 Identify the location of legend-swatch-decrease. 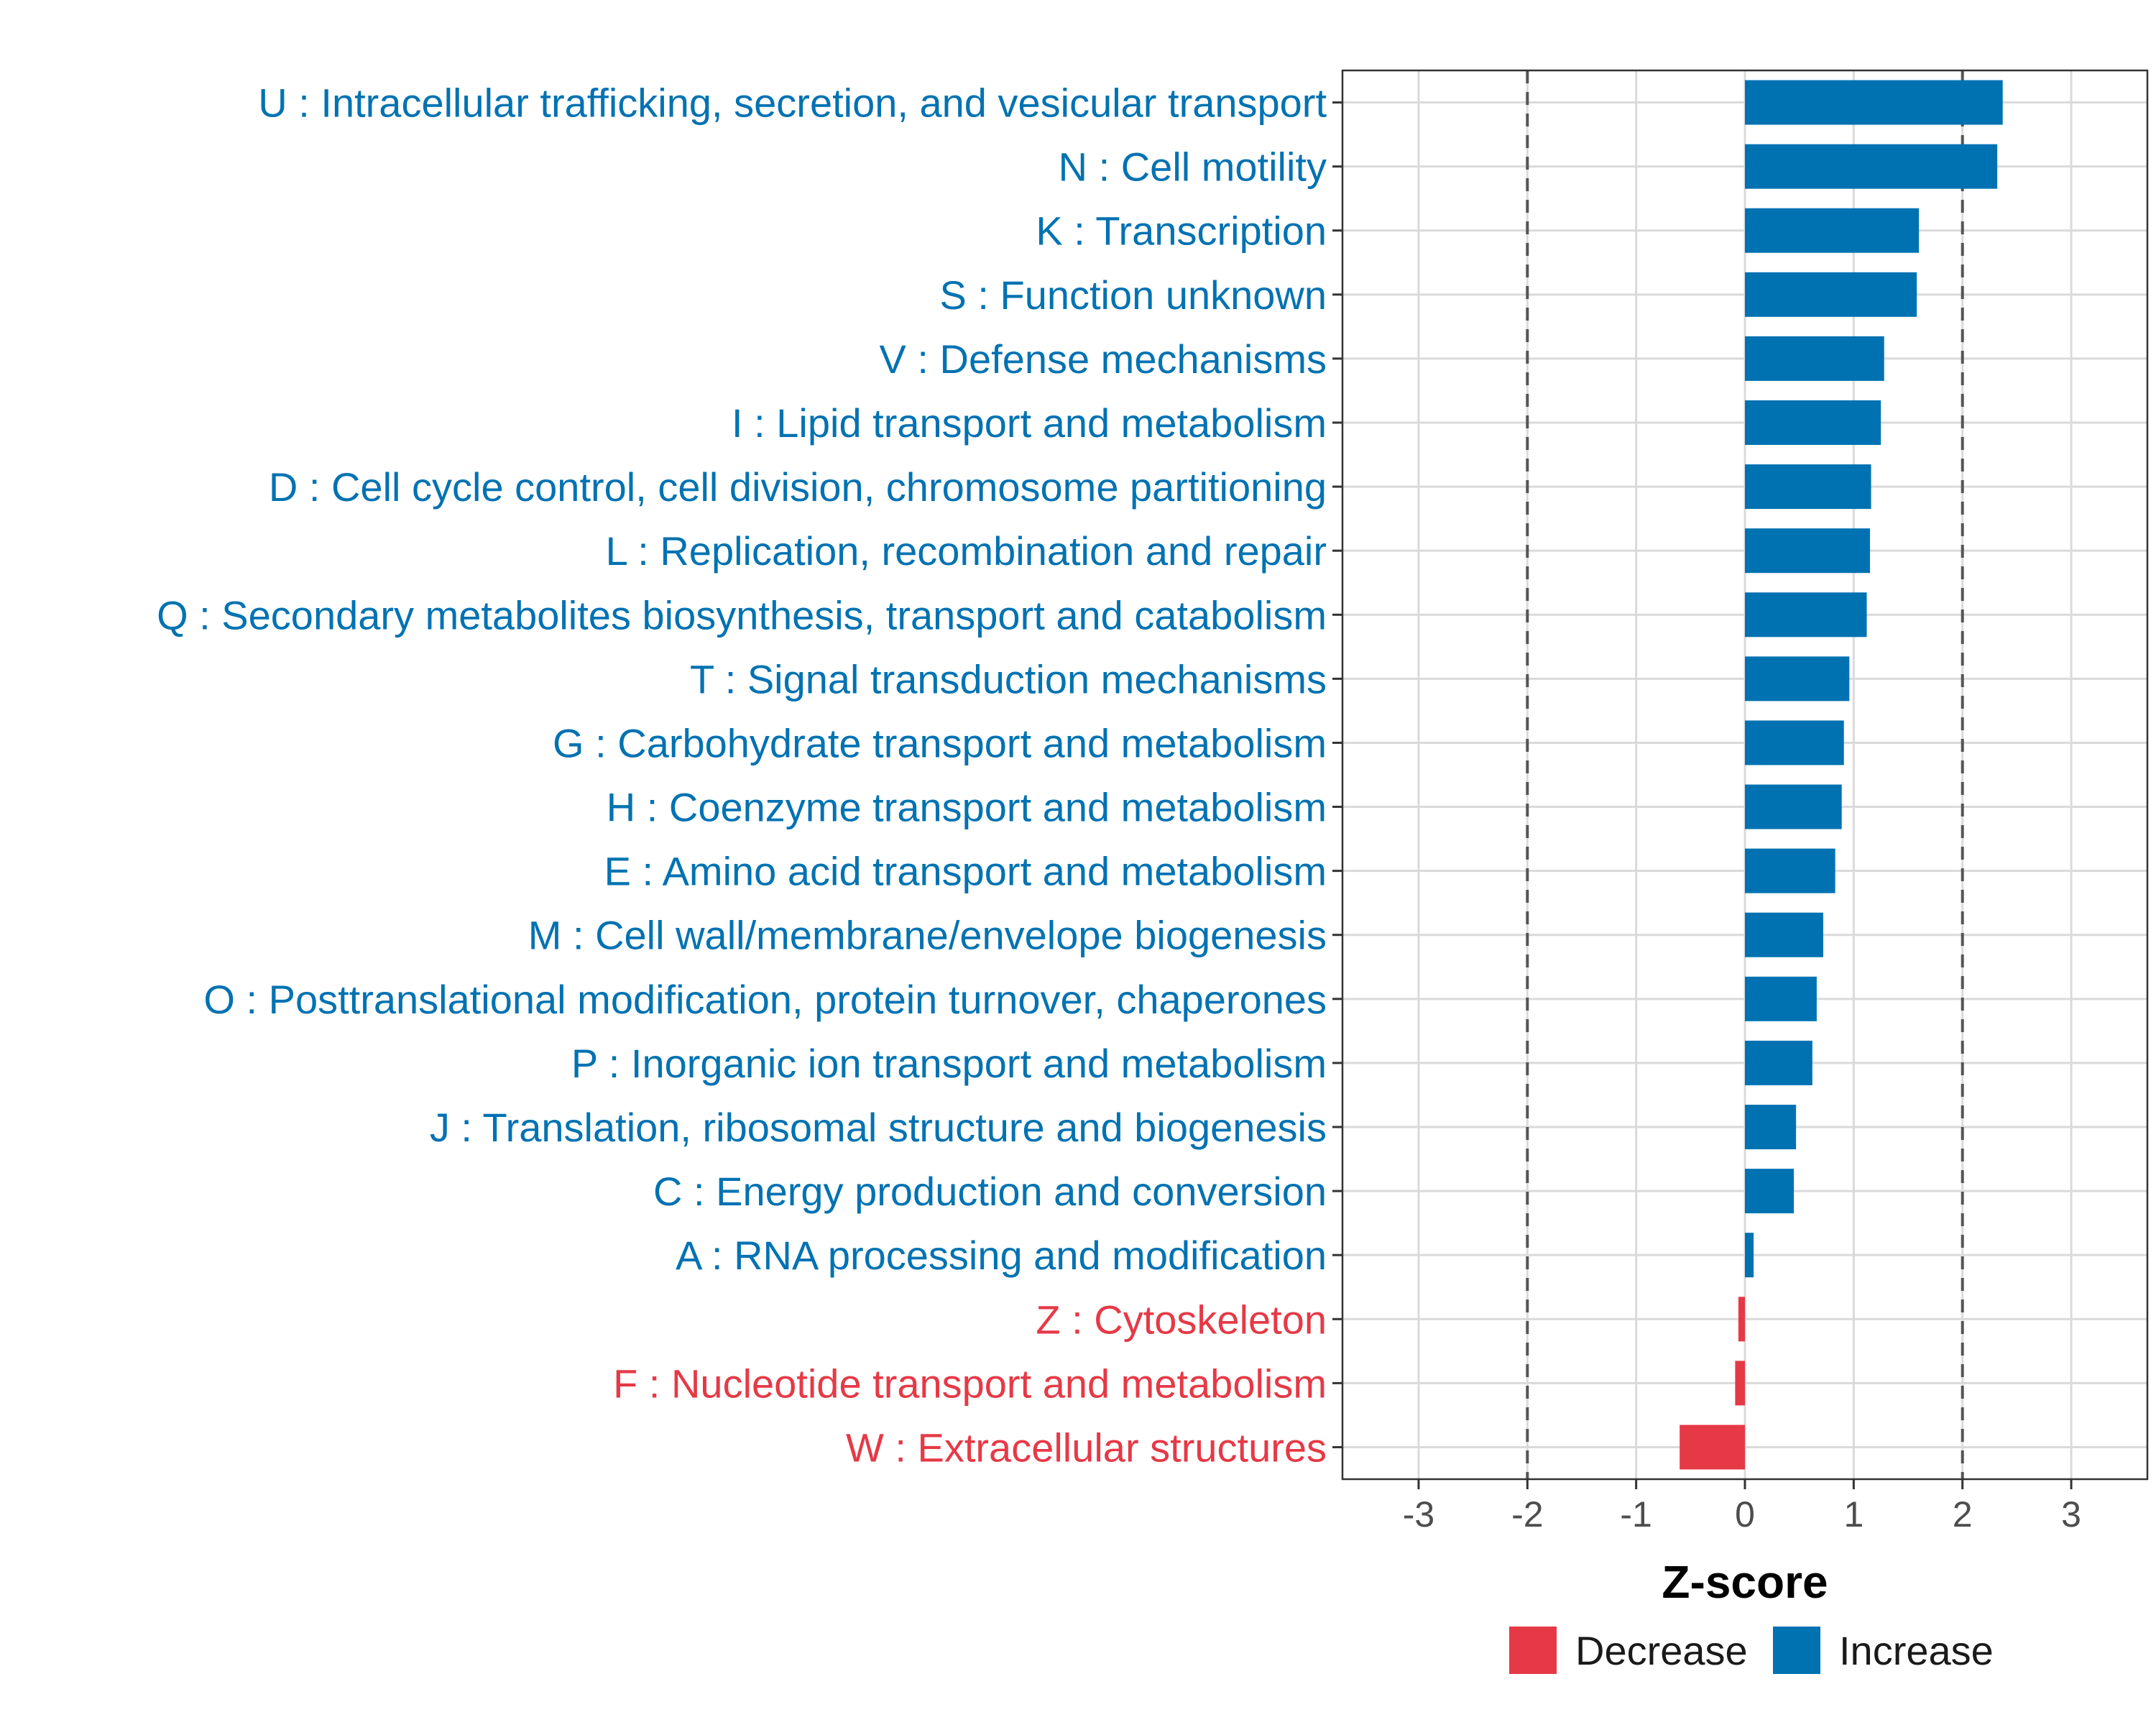
(1533, 1650).